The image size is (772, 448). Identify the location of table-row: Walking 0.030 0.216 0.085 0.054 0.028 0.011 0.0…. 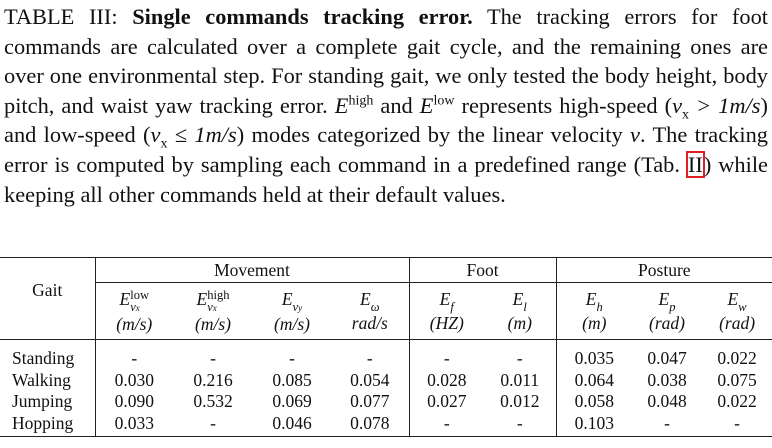
(386, 380).